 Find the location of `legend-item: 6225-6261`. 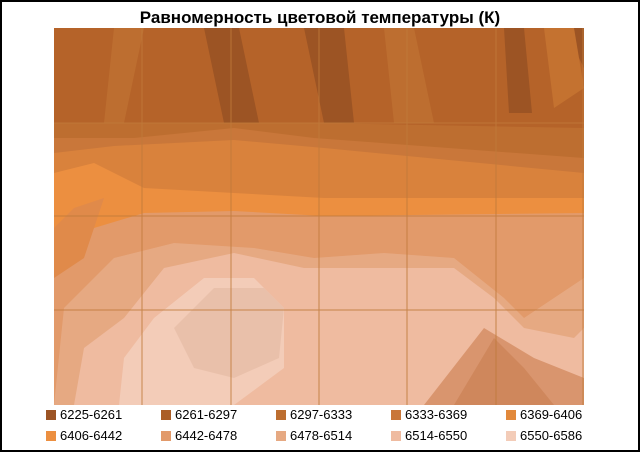

legend-item: 6225-6261 is located at coordinates (103, 414).